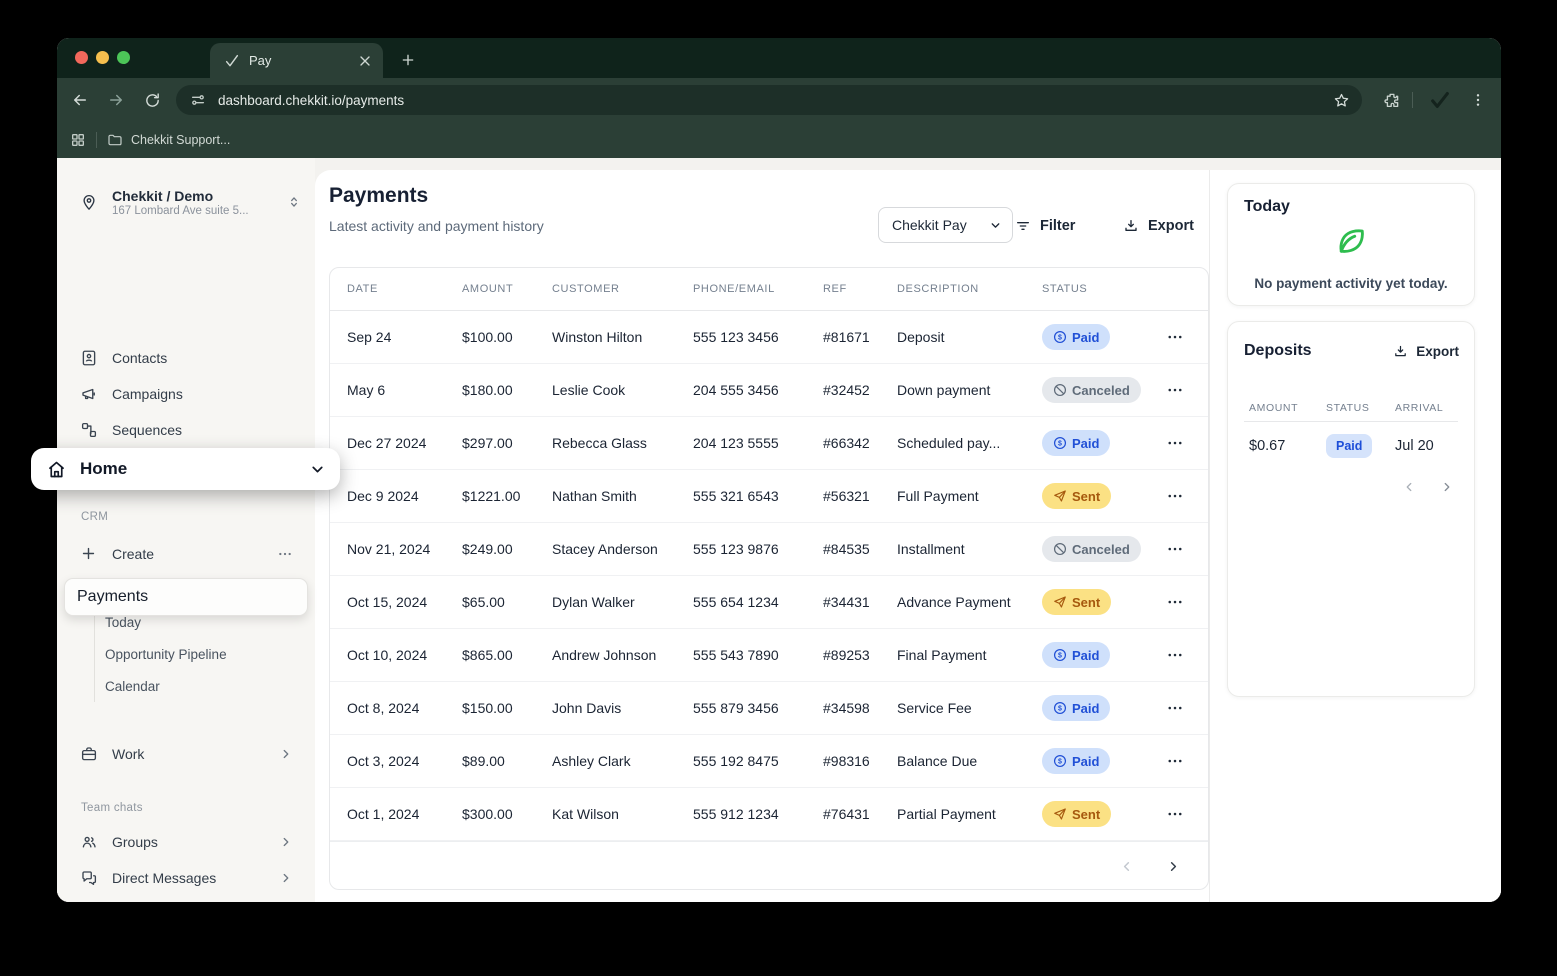 The image size is (1557, 976). I want to click on deposit-arrival: Jul 20, so click(1414, 446).